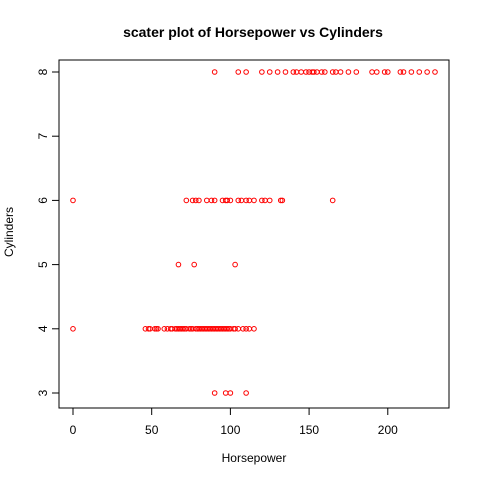  I want to click on y-axis-title: Cylinders, so click(9, 232).